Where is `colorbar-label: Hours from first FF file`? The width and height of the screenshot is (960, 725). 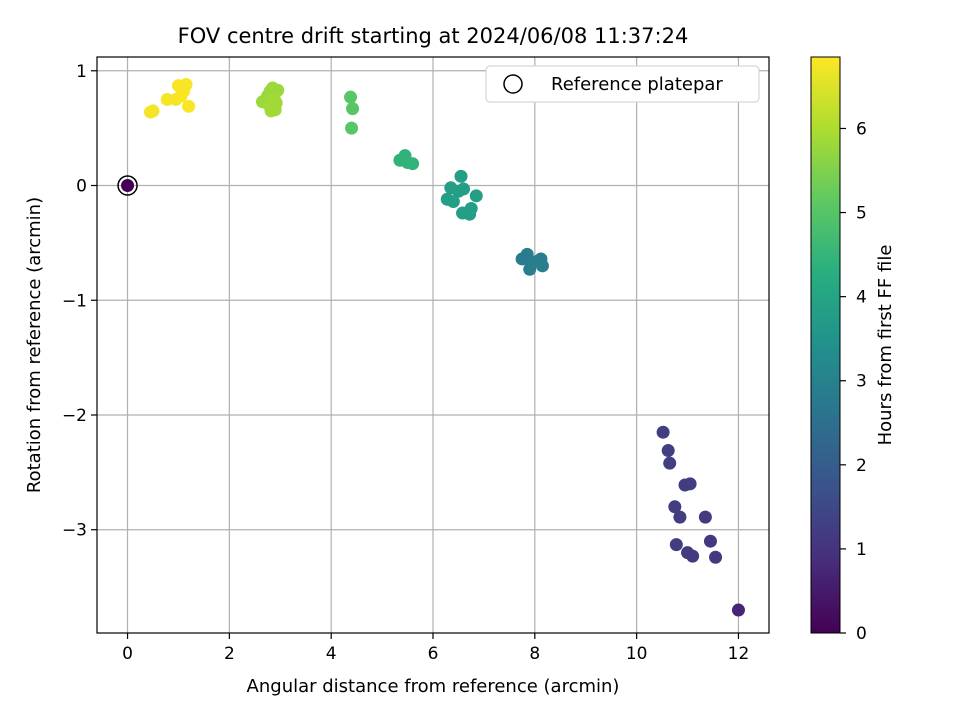
colorbar-label: Hours from first FF file is located at coordinates (885, 345).